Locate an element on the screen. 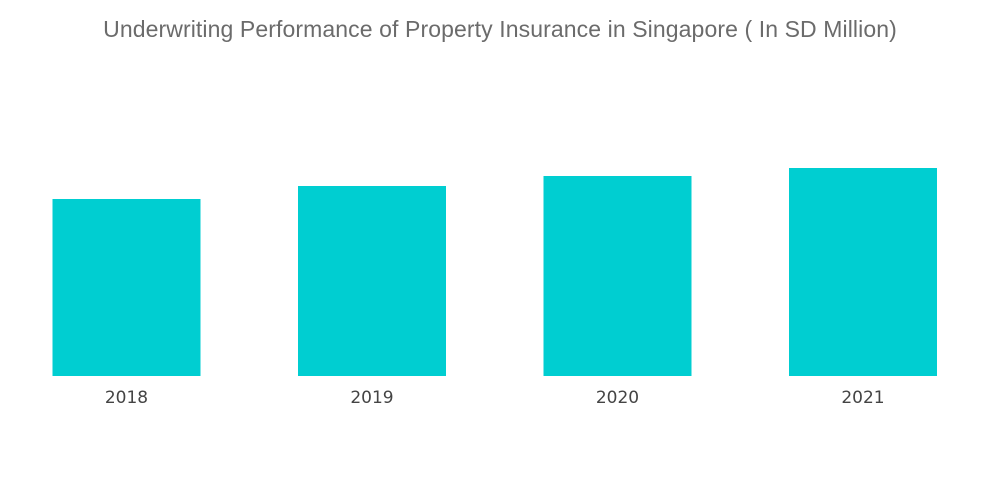 Image resolution: width=1000 pixels, height=504 pixels. bar-2020 is located at coordinates (617, 276).